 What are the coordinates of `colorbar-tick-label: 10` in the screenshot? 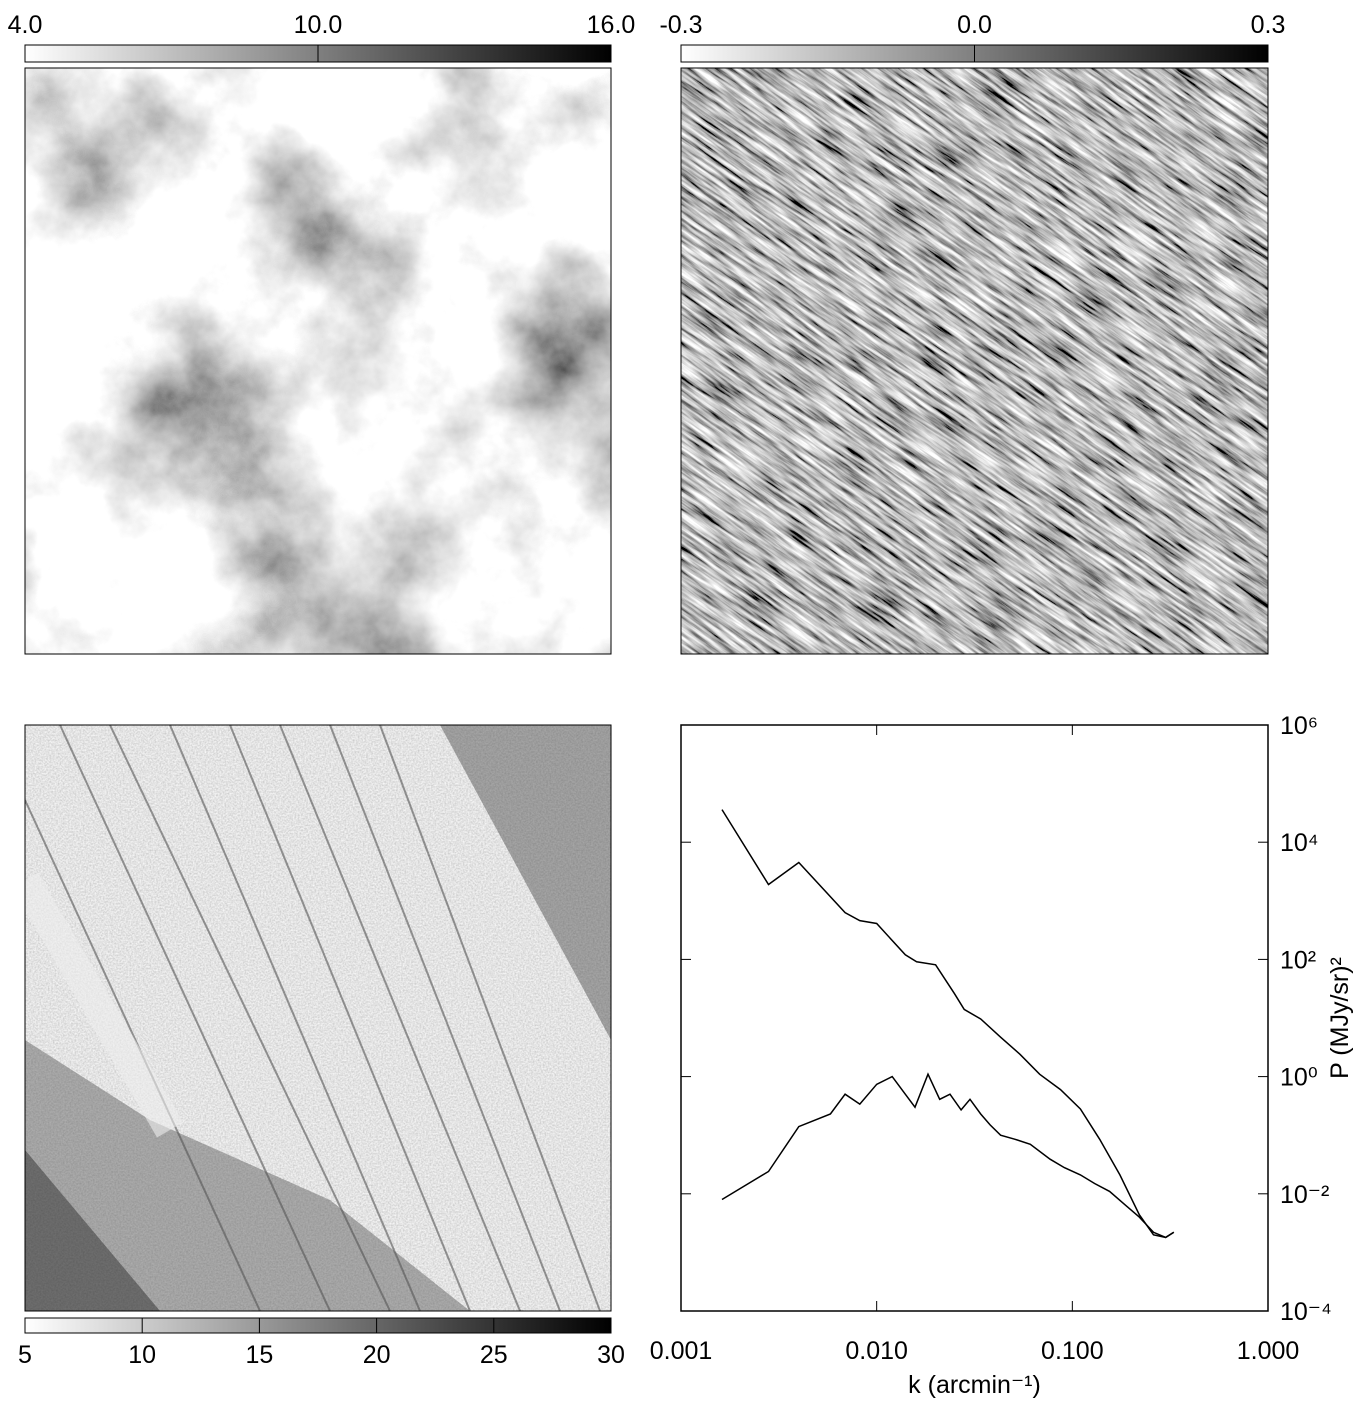 It's located at (142, 1355).